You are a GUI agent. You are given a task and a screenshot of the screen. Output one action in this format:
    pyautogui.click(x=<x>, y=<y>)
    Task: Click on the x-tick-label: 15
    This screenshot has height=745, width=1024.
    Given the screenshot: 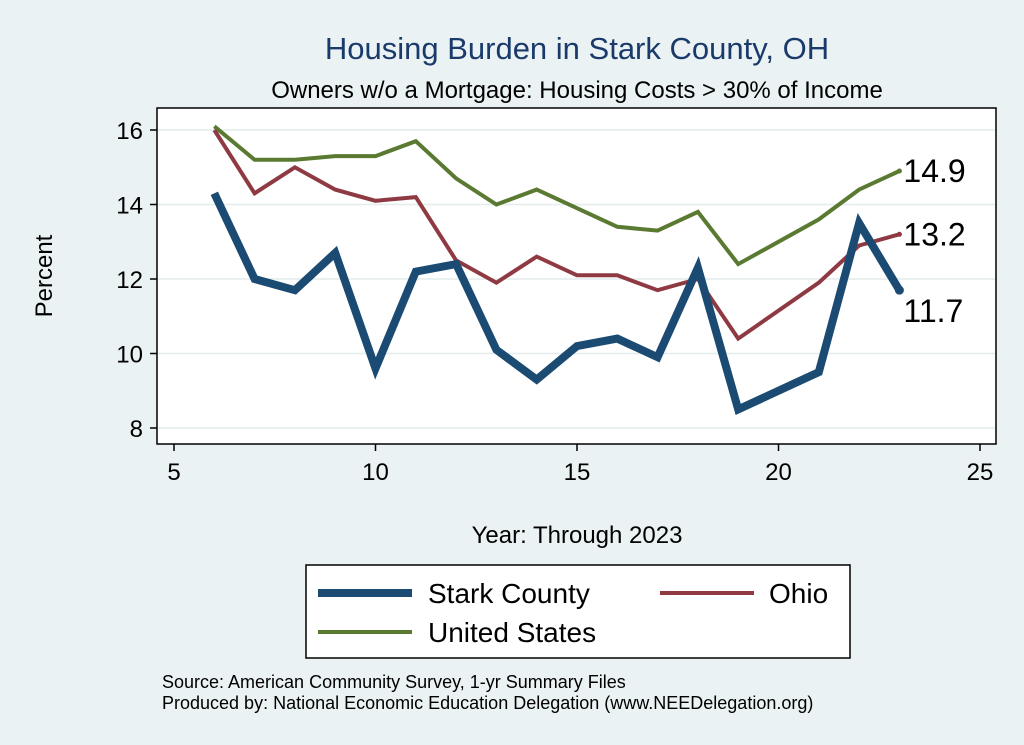 What is the action you would take?
    pyautogui.click(x=577, y=472)
    